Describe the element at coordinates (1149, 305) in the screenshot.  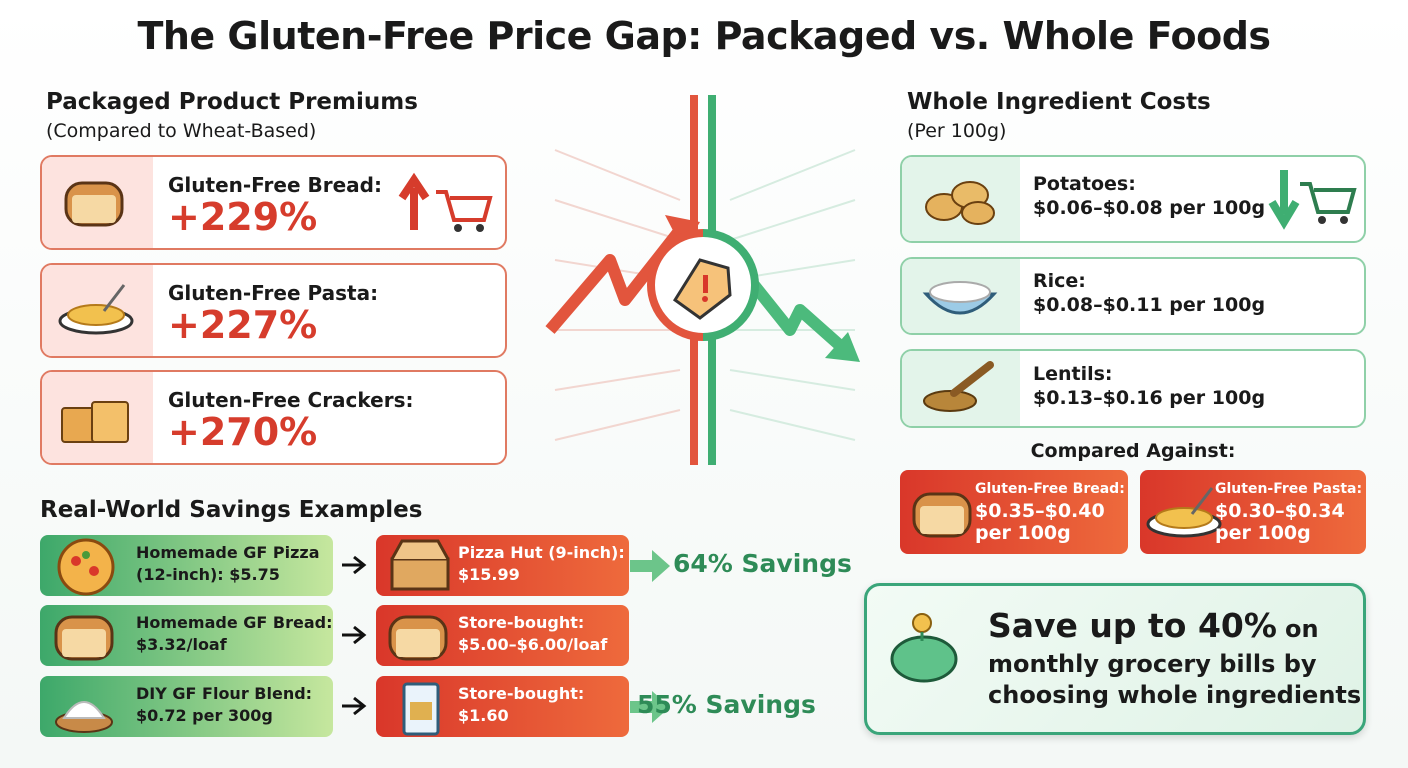
I see `ingredient-cost: $0.08–$0.11 per 100g` at that location.